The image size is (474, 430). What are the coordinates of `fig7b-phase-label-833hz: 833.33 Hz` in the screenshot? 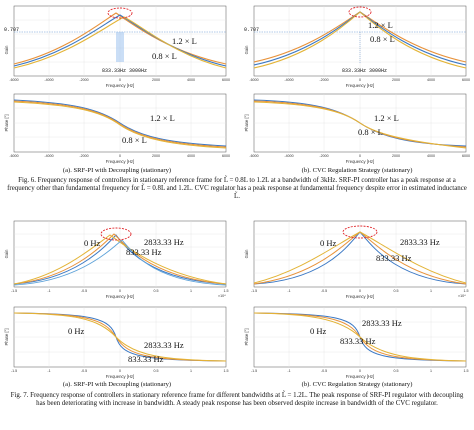 It's located at (358, 341).